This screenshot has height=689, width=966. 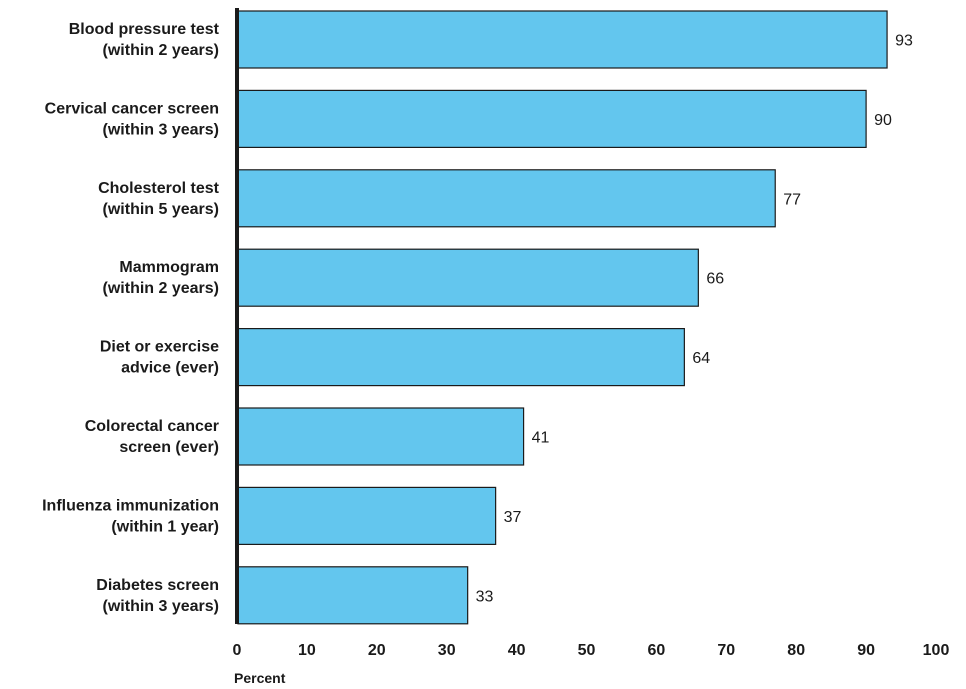 I want to click on bar-value-label: 37, so click(x=513, y=517).